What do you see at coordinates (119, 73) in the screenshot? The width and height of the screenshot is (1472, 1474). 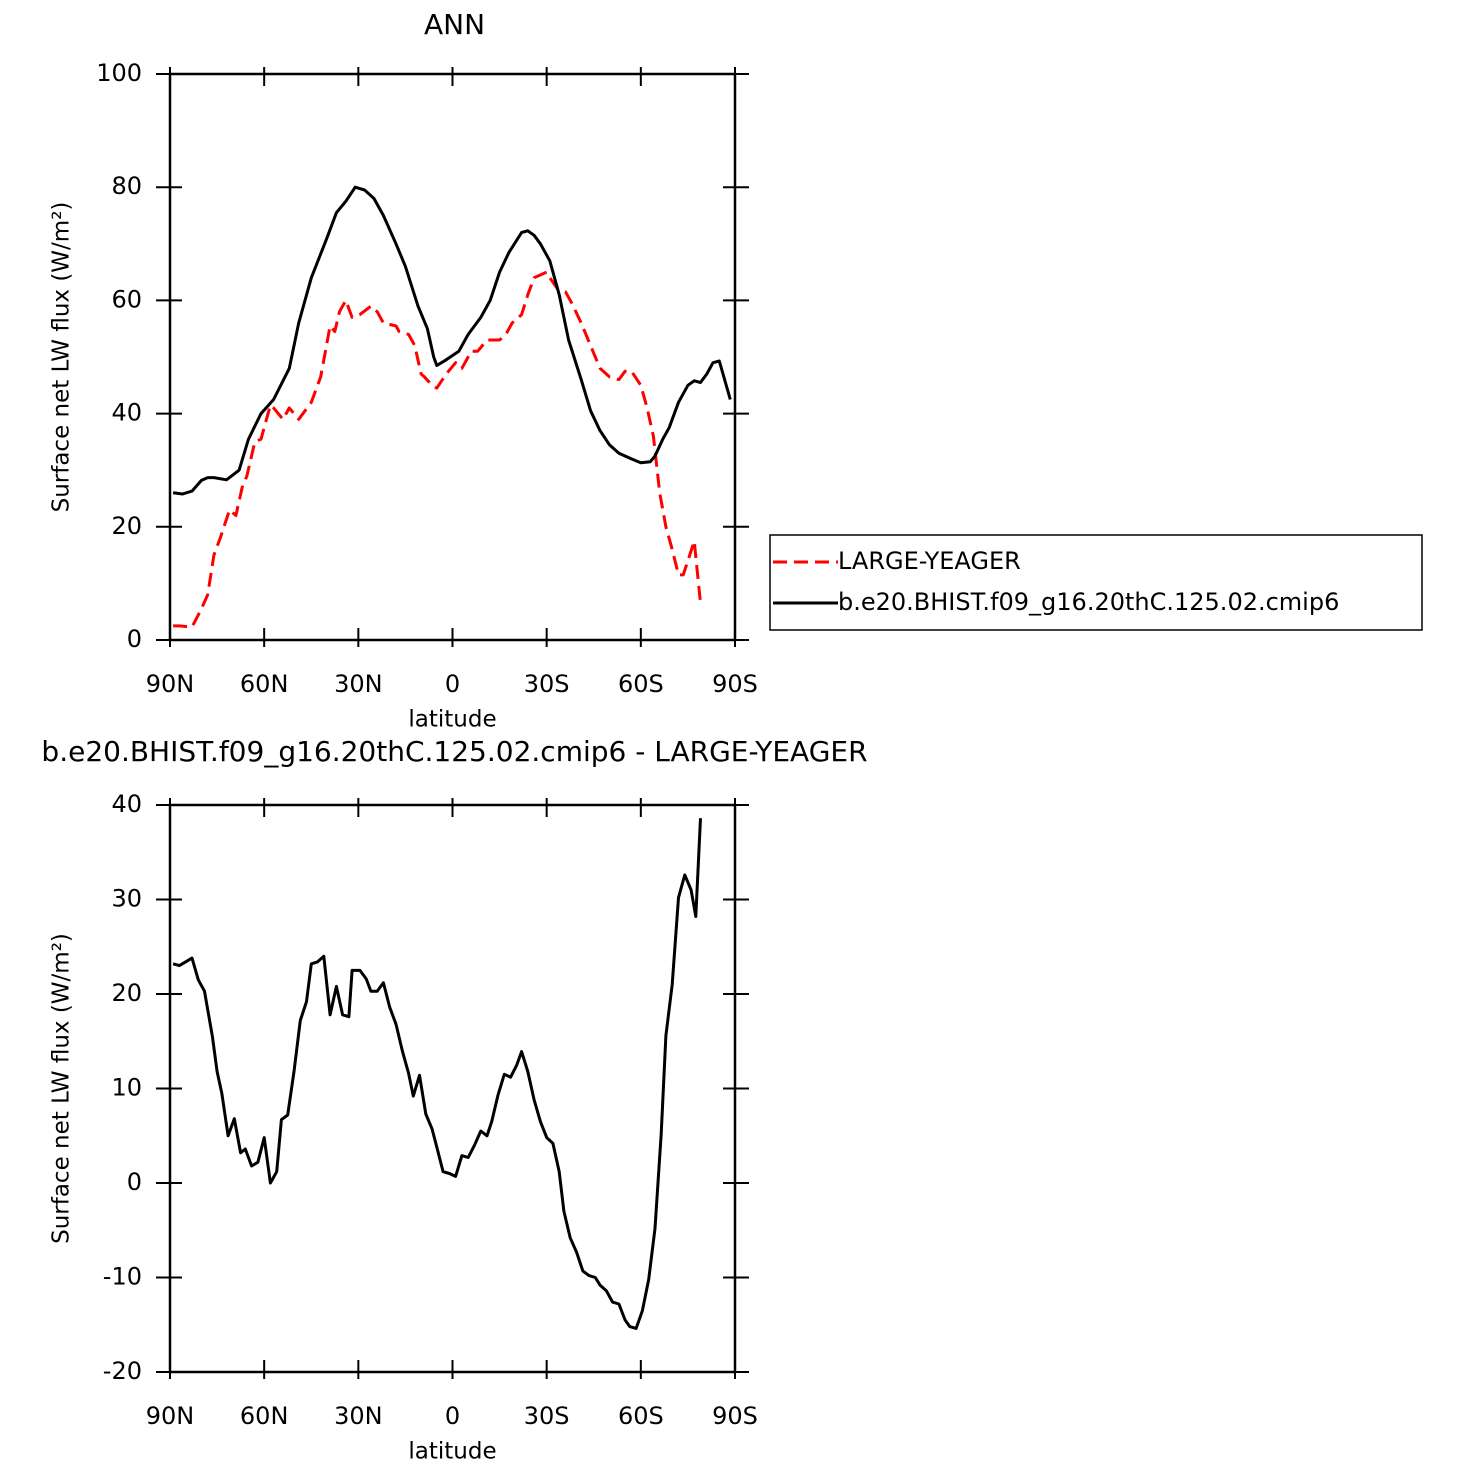 I see `y-tick-label: 100` at bounding box center [119, 73].